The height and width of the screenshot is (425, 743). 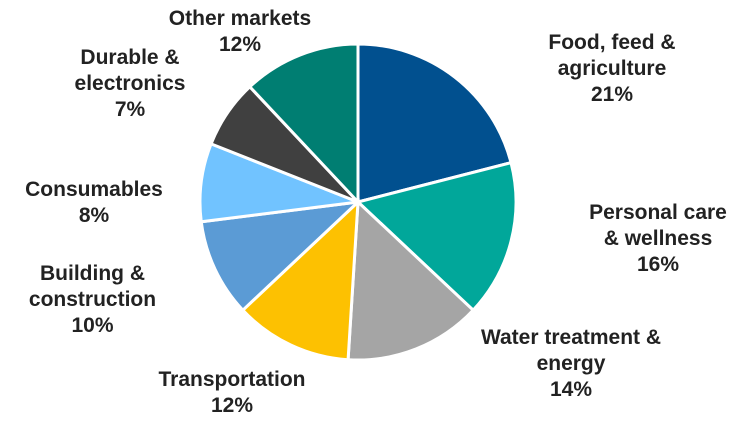 I want to click on label-line: electronics, so click(x=130, y=83).